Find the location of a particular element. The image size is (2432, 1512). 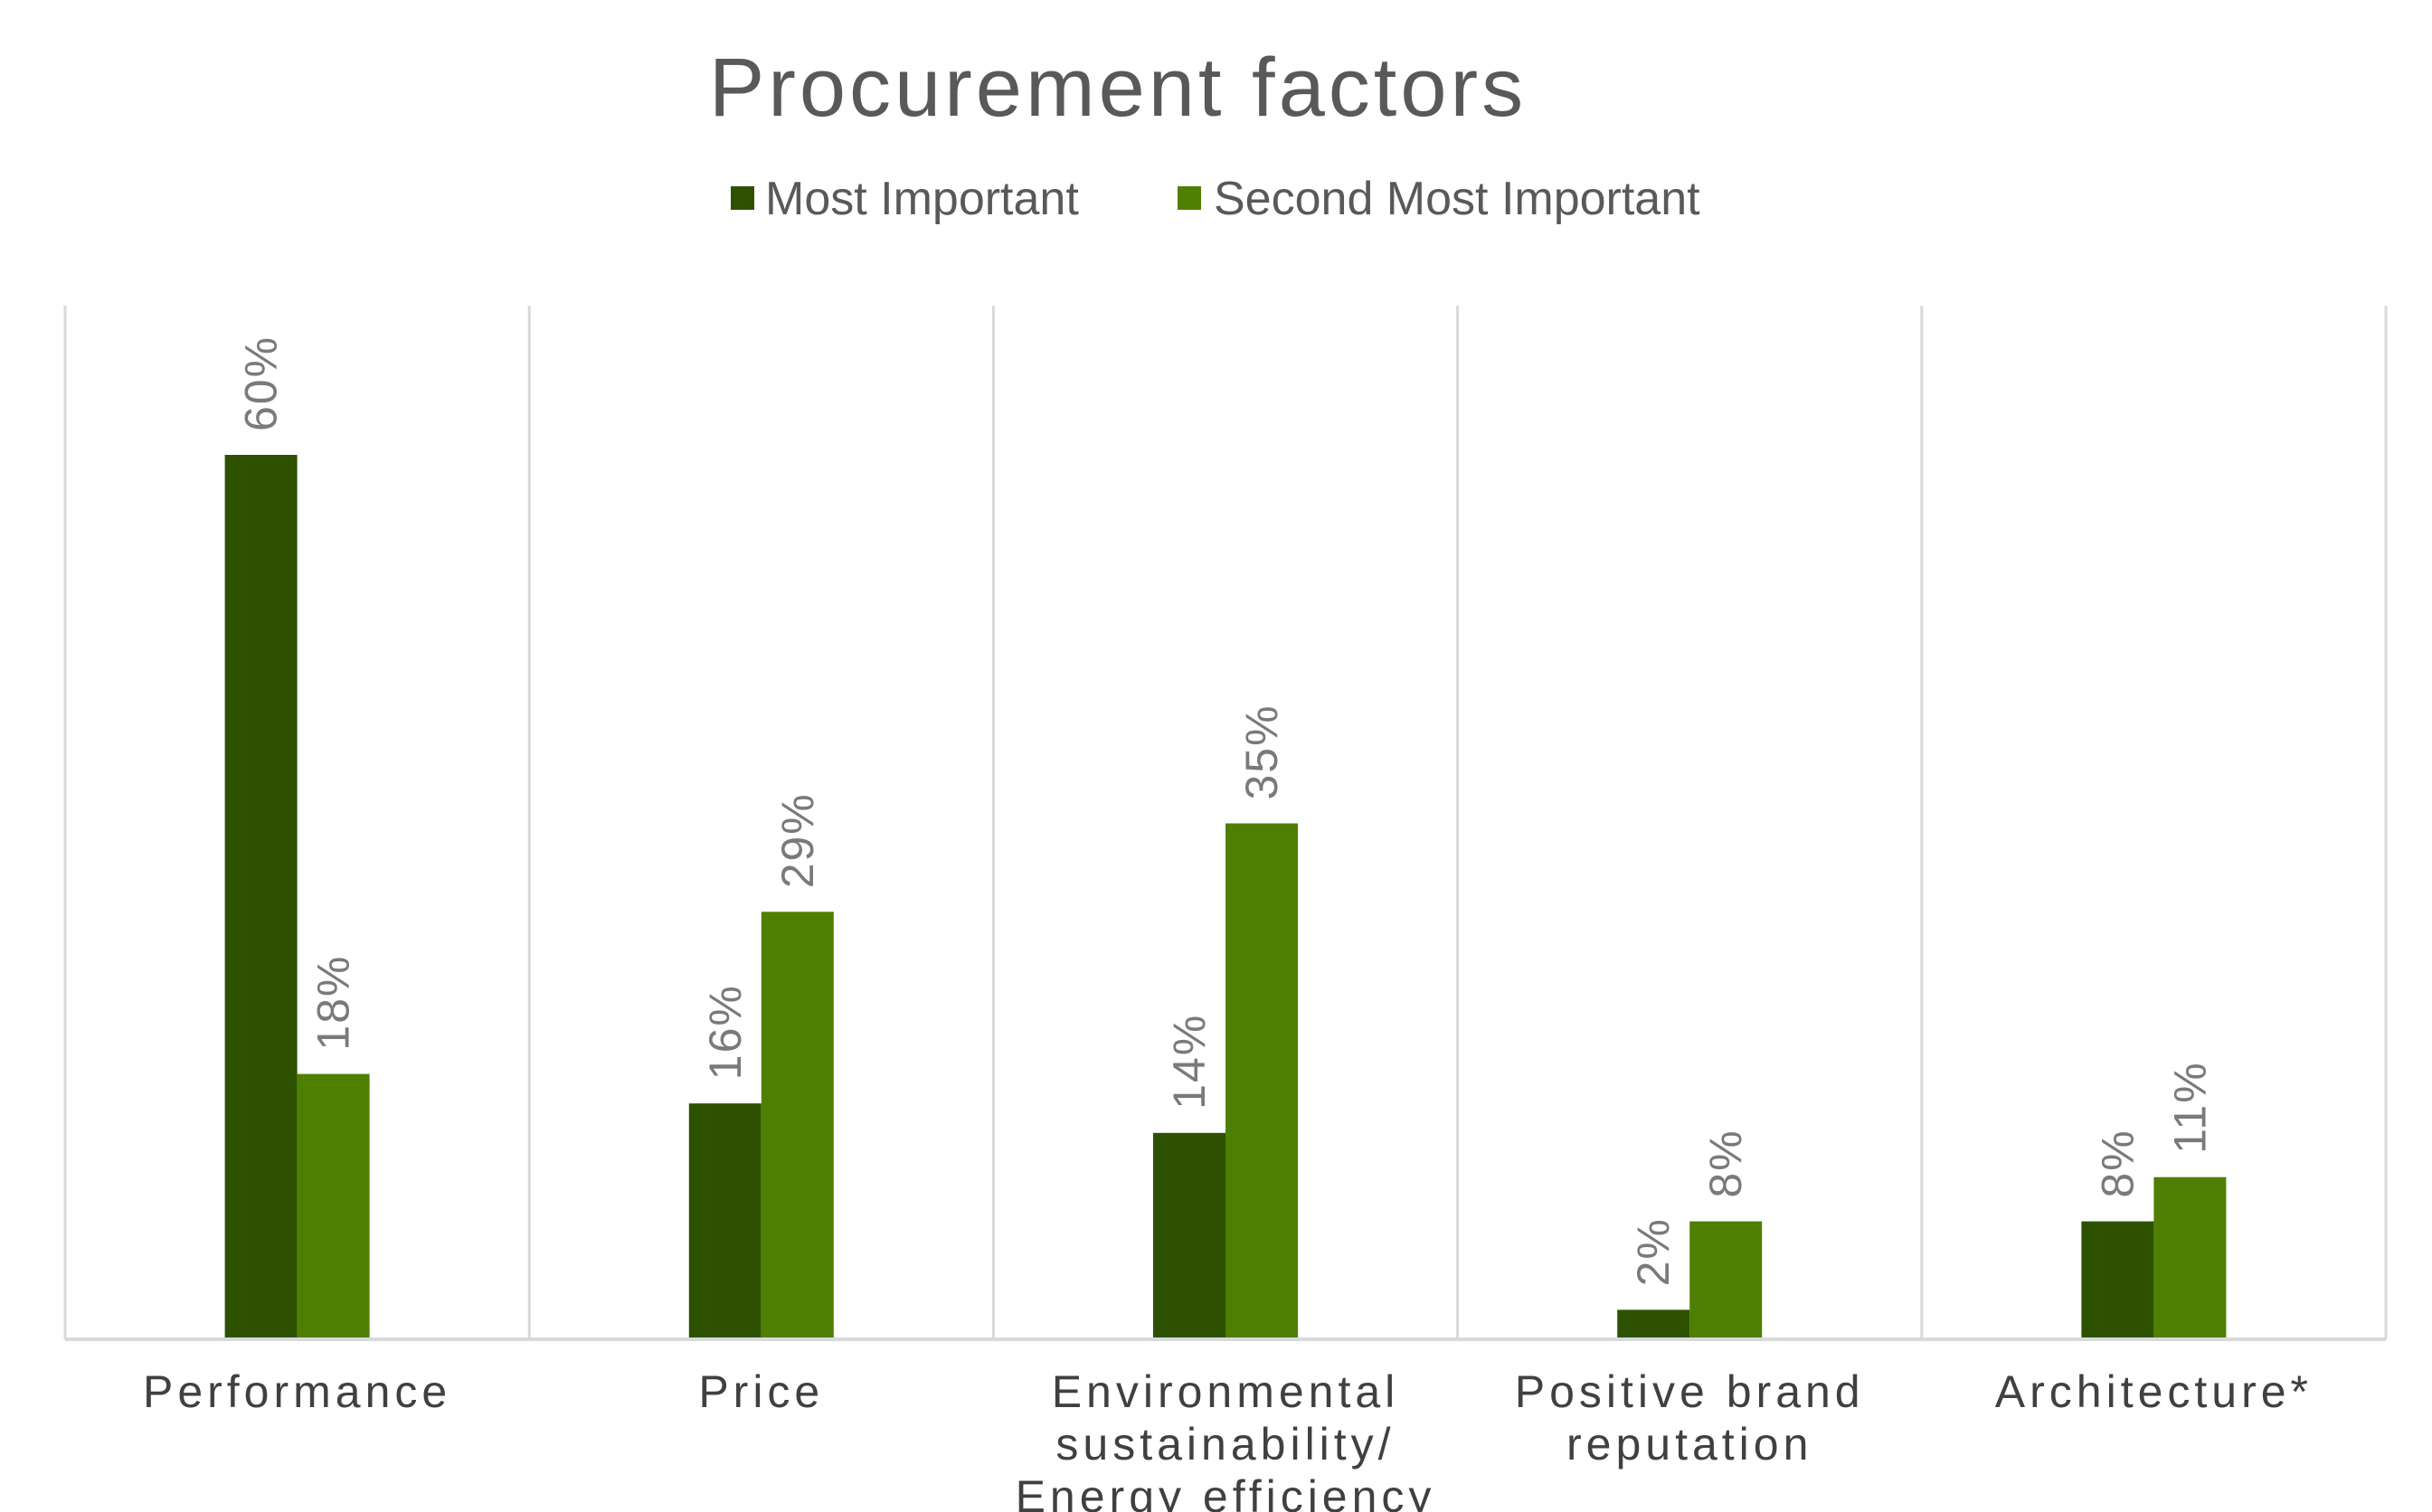

legend-label-most-important: Most Important is located at coordinates (922, 199).